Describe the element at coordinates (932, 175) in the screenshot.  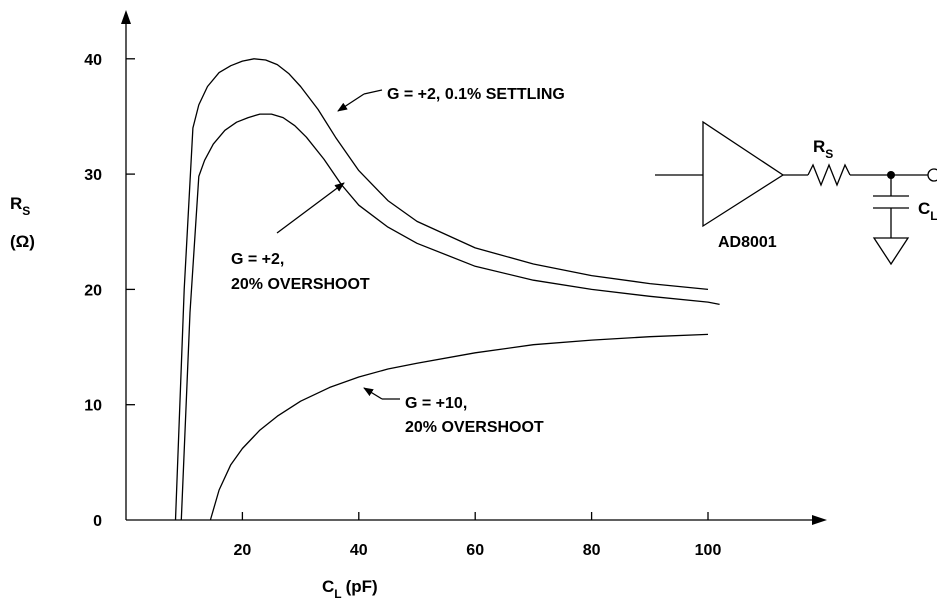
I see `output-terminal` at that location.